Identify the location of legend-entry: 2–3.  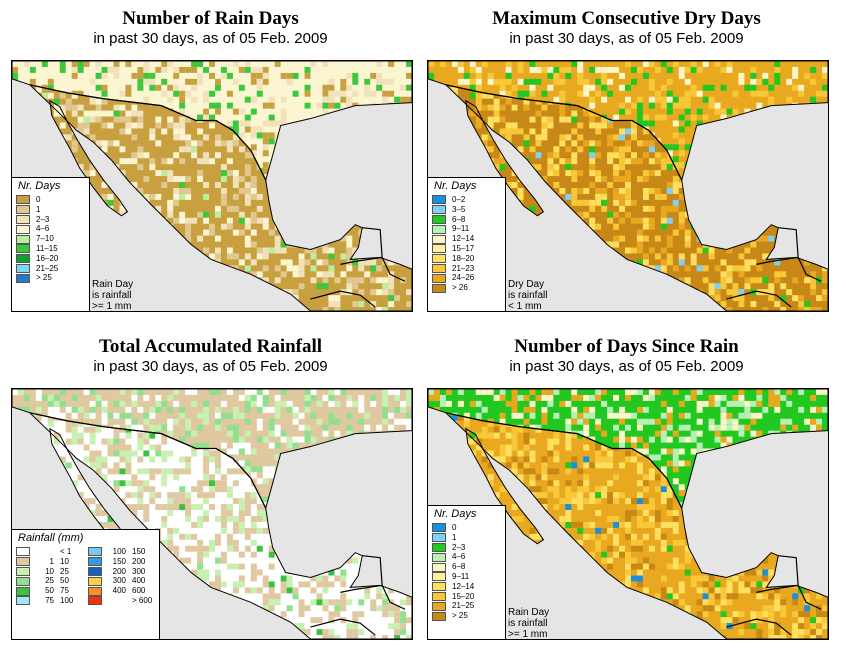
(50, 220).